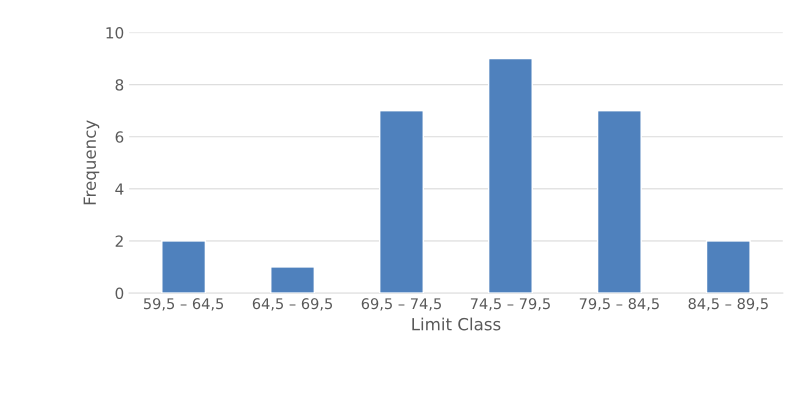 This screenshot has width=807, height=407. Describe the element at coordinates (728, 304) in the screenshot. I see `x-tick-label: 84,5 – 89,5` at that location.